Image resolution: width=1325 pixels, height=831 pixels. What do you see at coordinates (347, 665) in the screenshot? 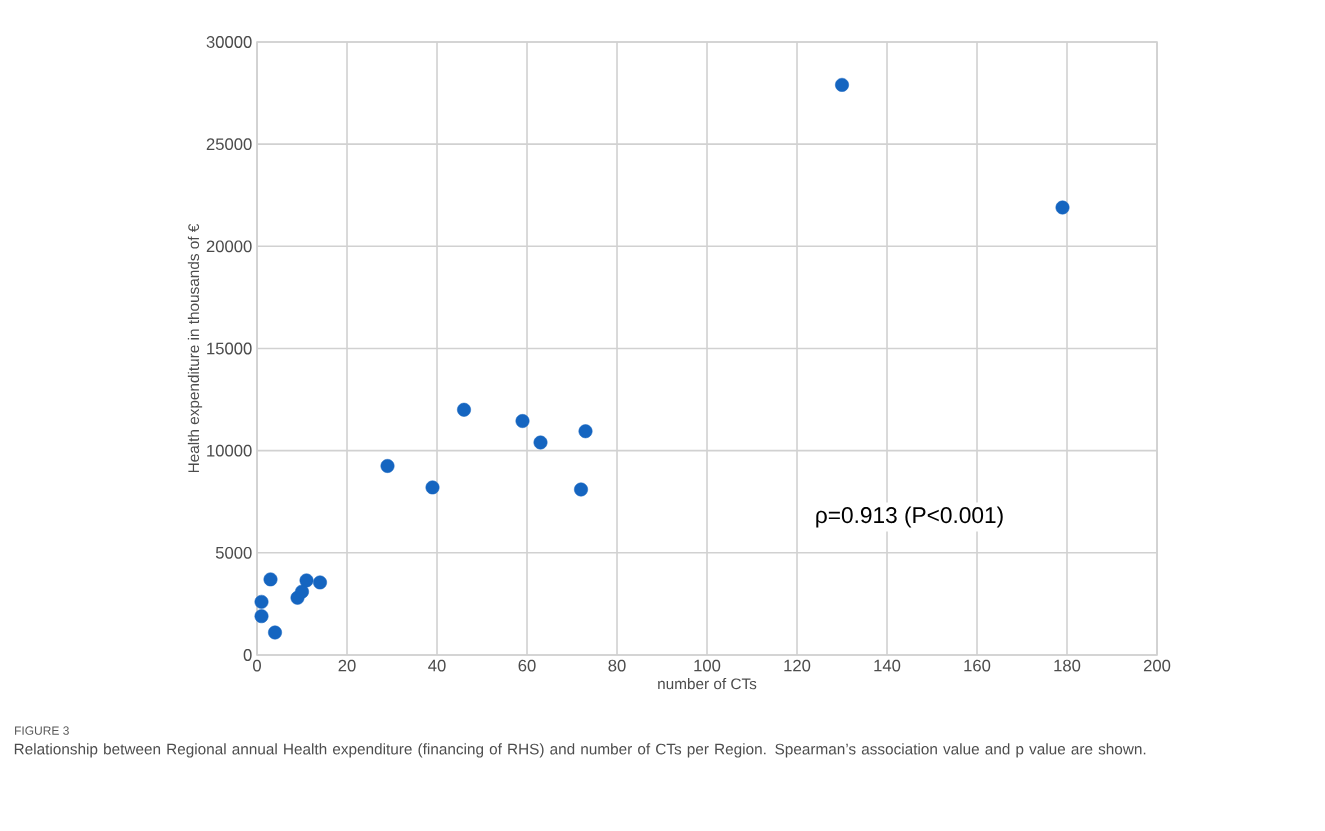
I see `x-tick-label: 20` at bounding box center [347, 665].